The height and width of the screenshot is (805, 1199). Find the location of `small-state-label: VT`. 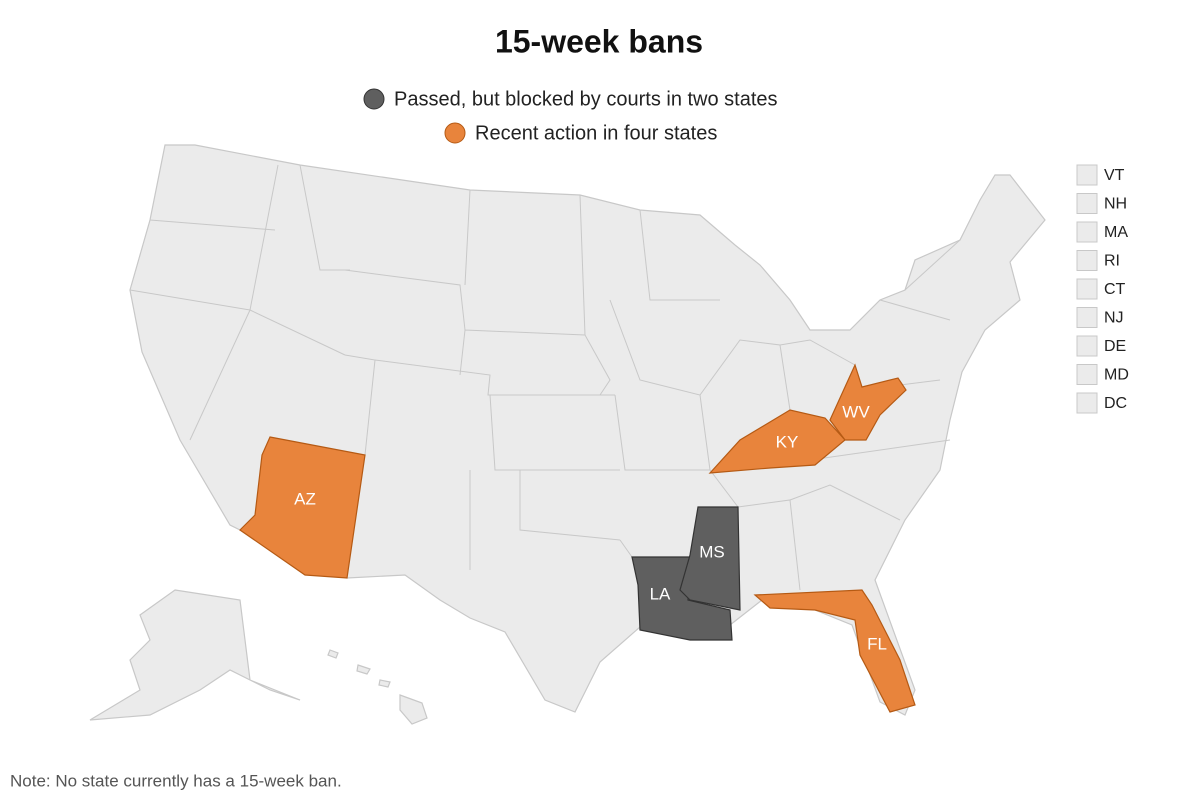

small-state-label: VT is located at coordinates (1114, 175).